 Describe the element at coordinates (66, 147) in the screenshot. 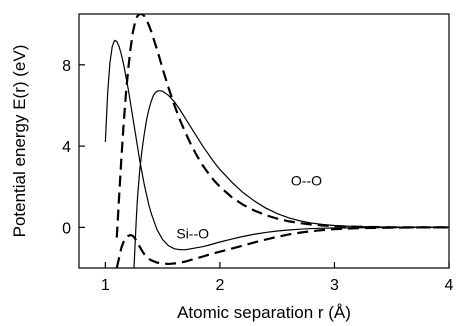

I see `y-tick-label: 4` at that location.